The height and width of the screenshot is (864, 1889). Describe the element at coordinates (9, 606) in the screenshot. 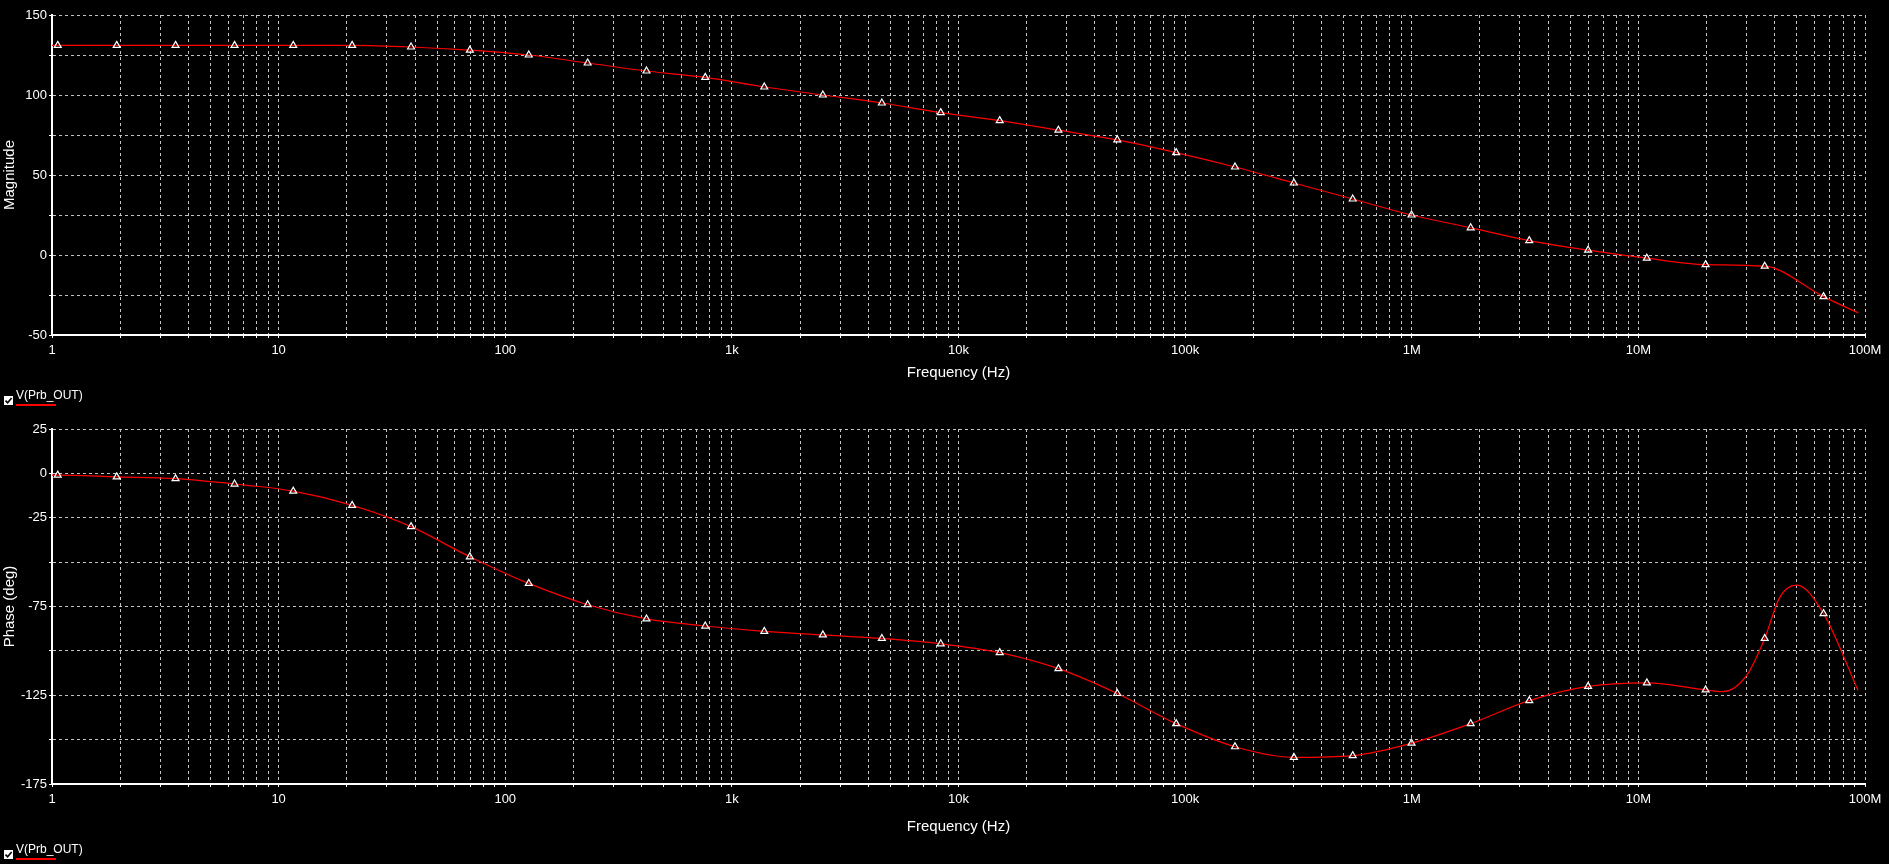

I see `y-axis-title: Phase (deg)` at that location.